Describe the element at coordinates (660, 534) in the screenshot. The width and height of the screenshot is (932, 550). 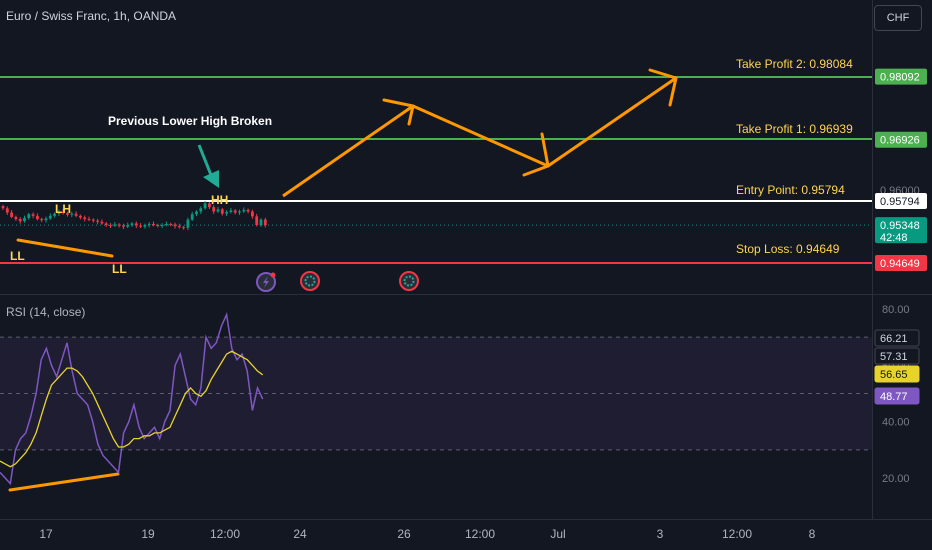
I see `time-axis-tick: 3` at that location.